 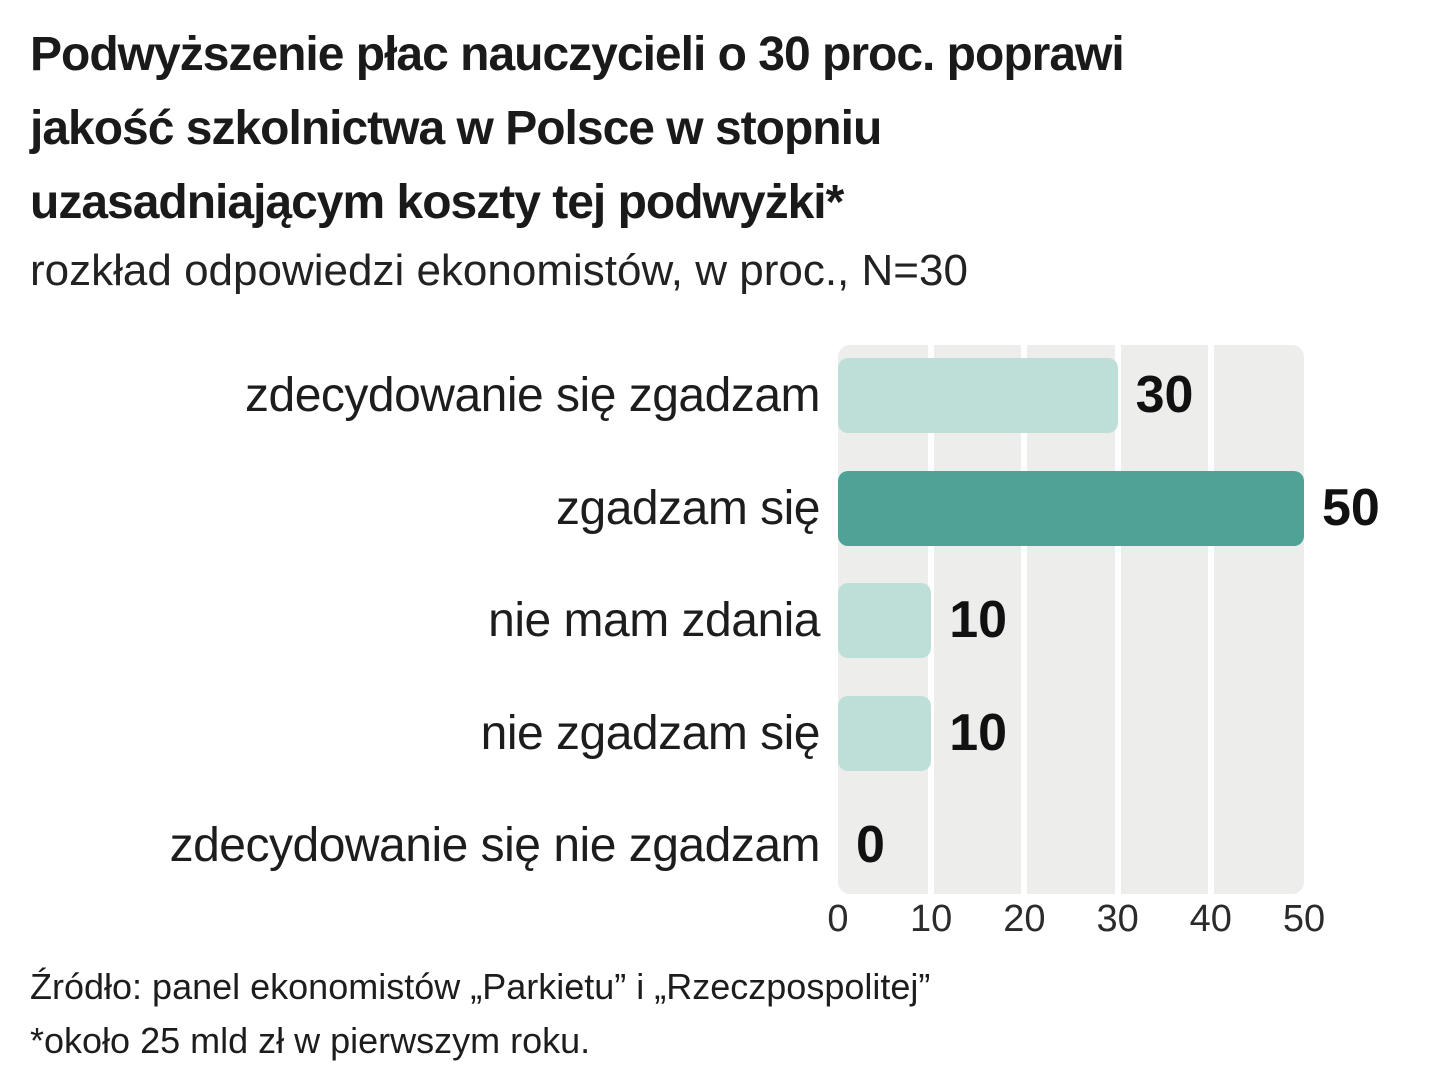 I want to click on footnote: *około 25 mld zł w pierwszym roku., so click(x=310, y=1040).